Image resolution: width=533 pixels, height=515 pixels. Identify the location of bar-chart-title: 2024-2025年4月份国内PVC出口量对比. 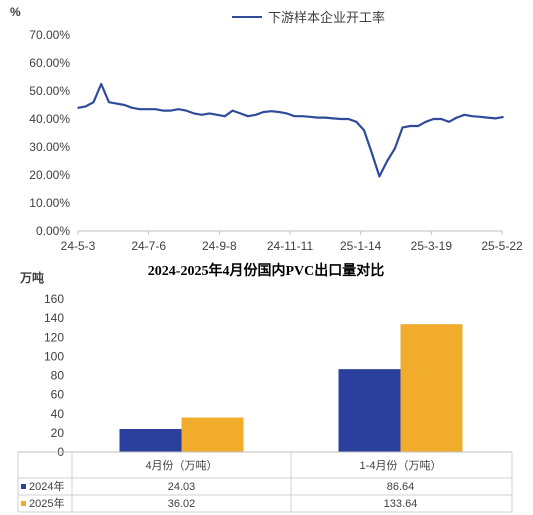
(266, 270).